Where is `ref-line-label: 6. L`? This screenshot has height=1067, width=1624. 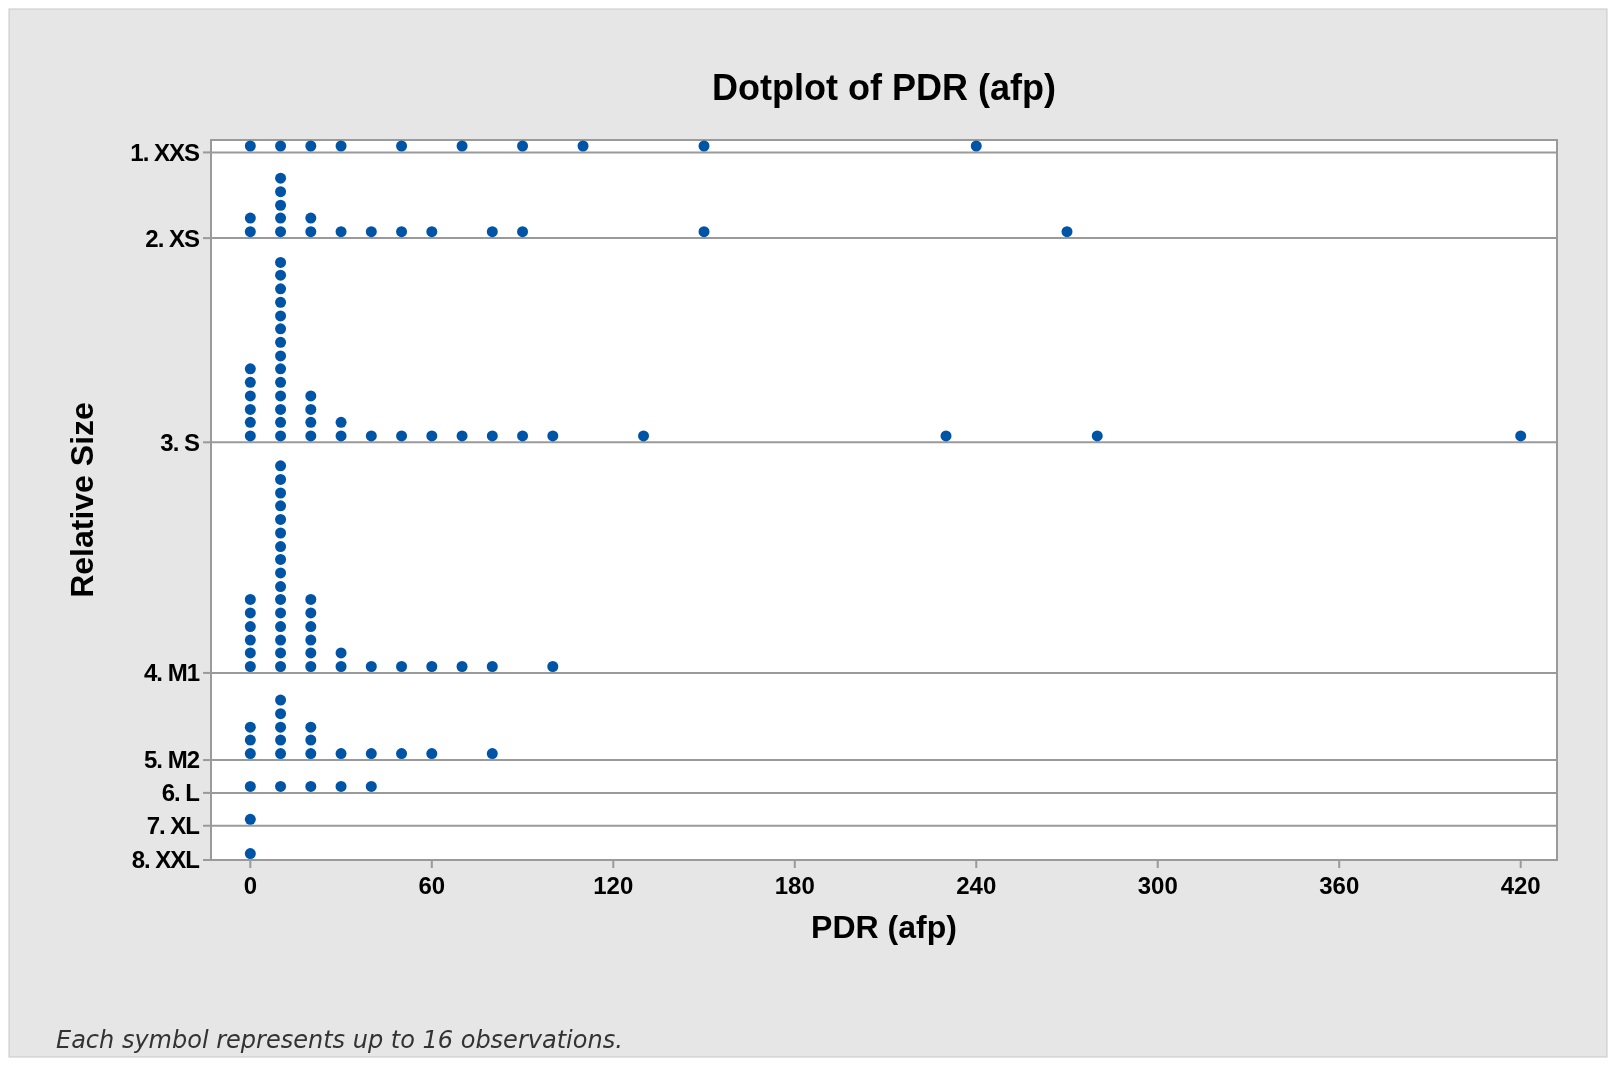 ref-line-label: 6. L is located at coordinates (180, 793).